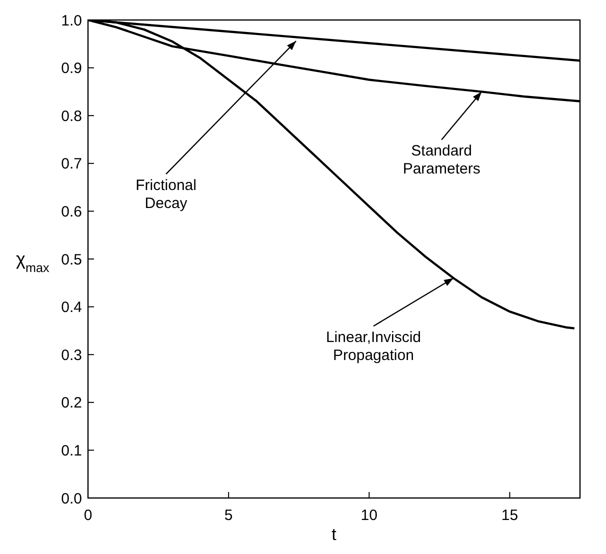 The height and width of the screenshot is (554, 606). Describe the element at coordinates (71, 212) in the screenshot. I see `y-tick-label: 0.6` at that location.